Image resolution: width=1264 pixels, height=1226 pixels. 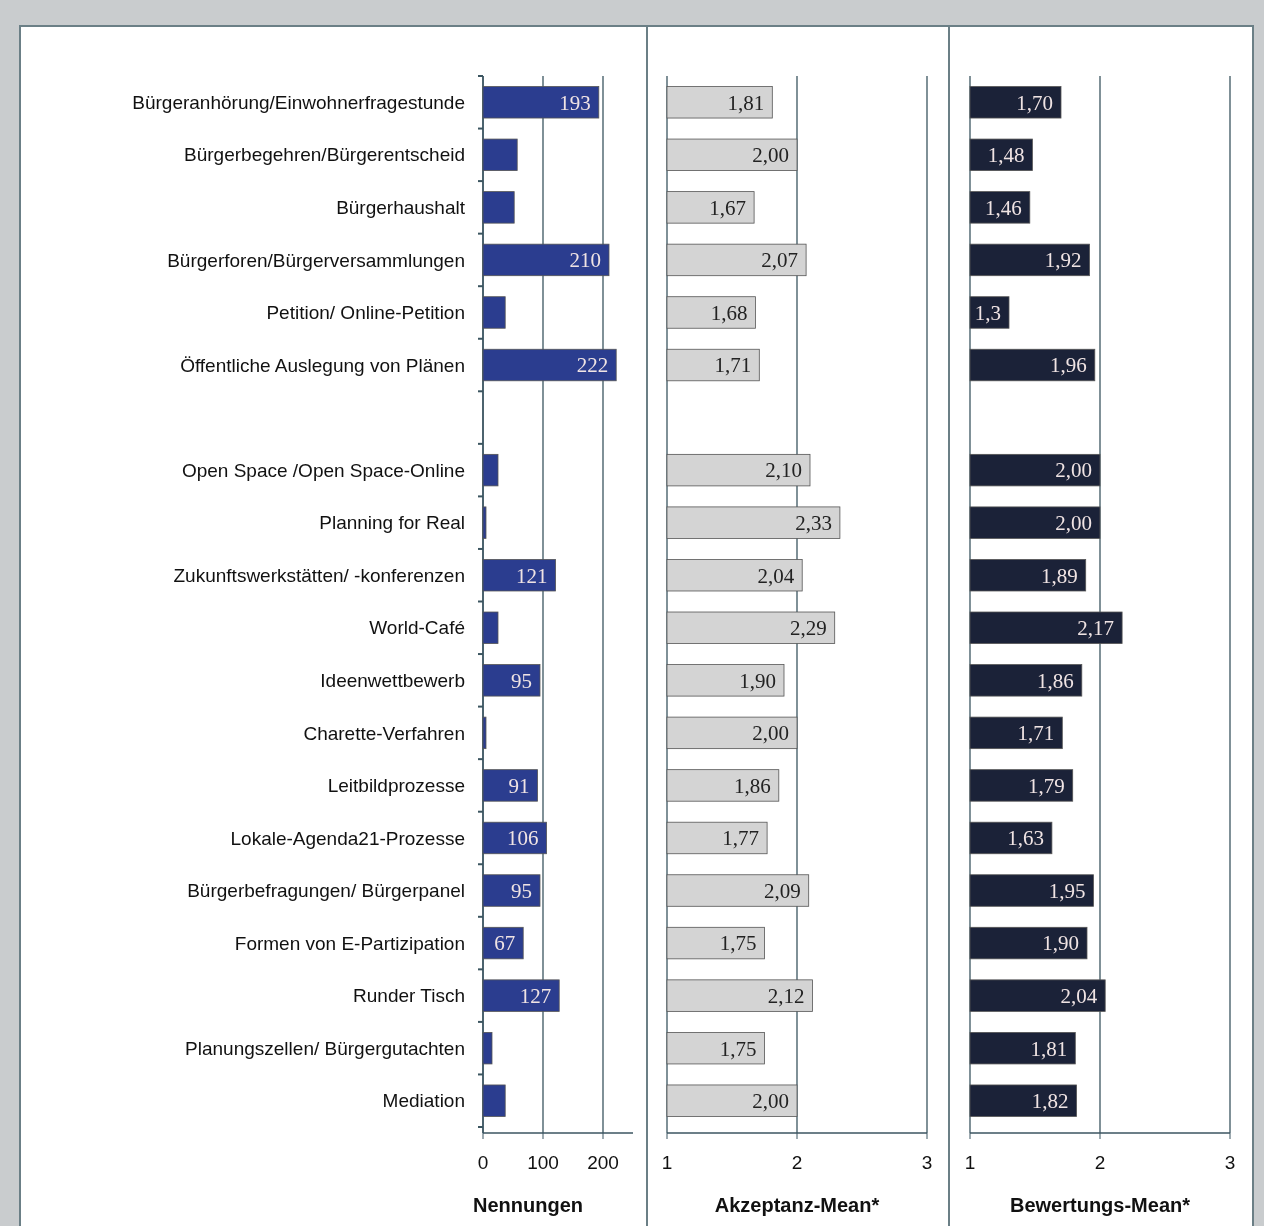 I want to click on y-tick-label: Zukunftswerkstätten/ -konferenzen, so click(x=319, y=575).